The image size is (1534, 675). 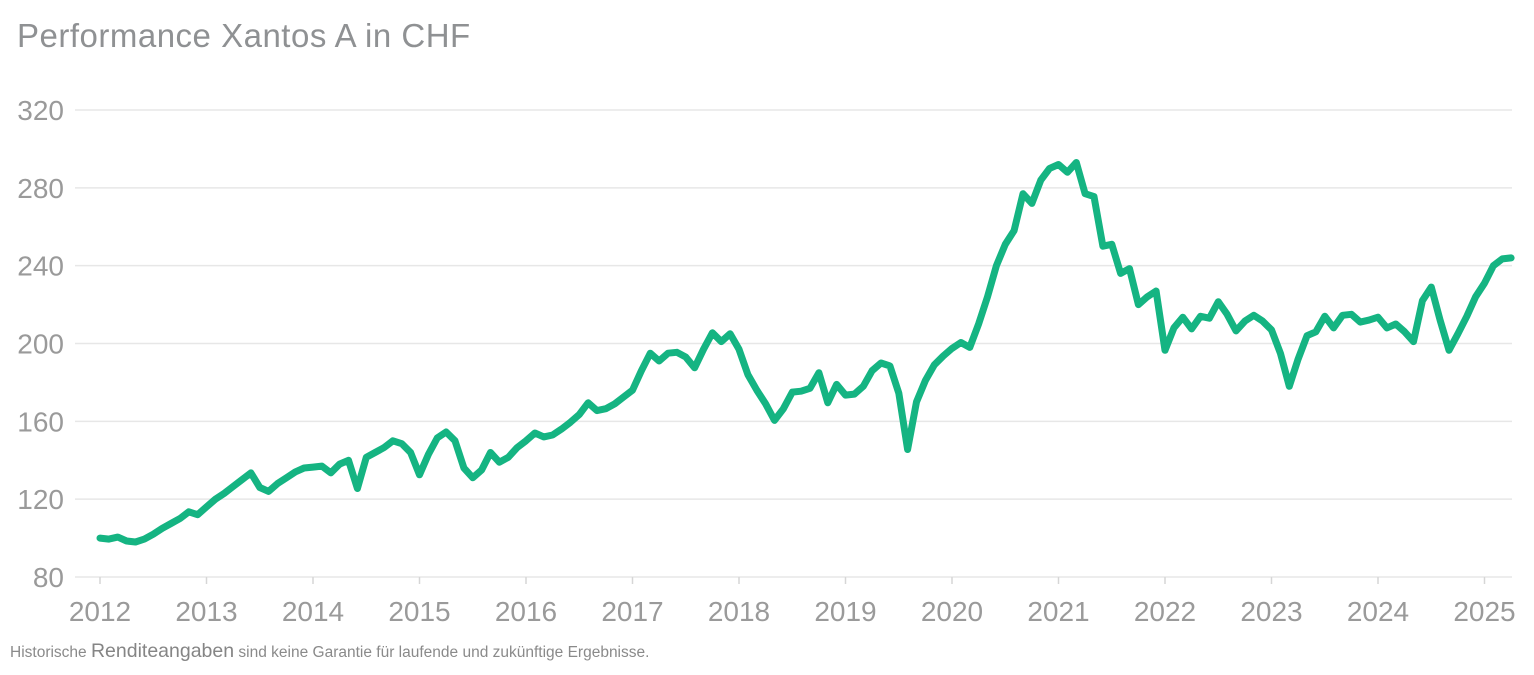 What do you see at coordinates (162, 651) in the screenshot?
I see `disclaimer-highlight: Renditeangaben` at bounding box center [162, 651].